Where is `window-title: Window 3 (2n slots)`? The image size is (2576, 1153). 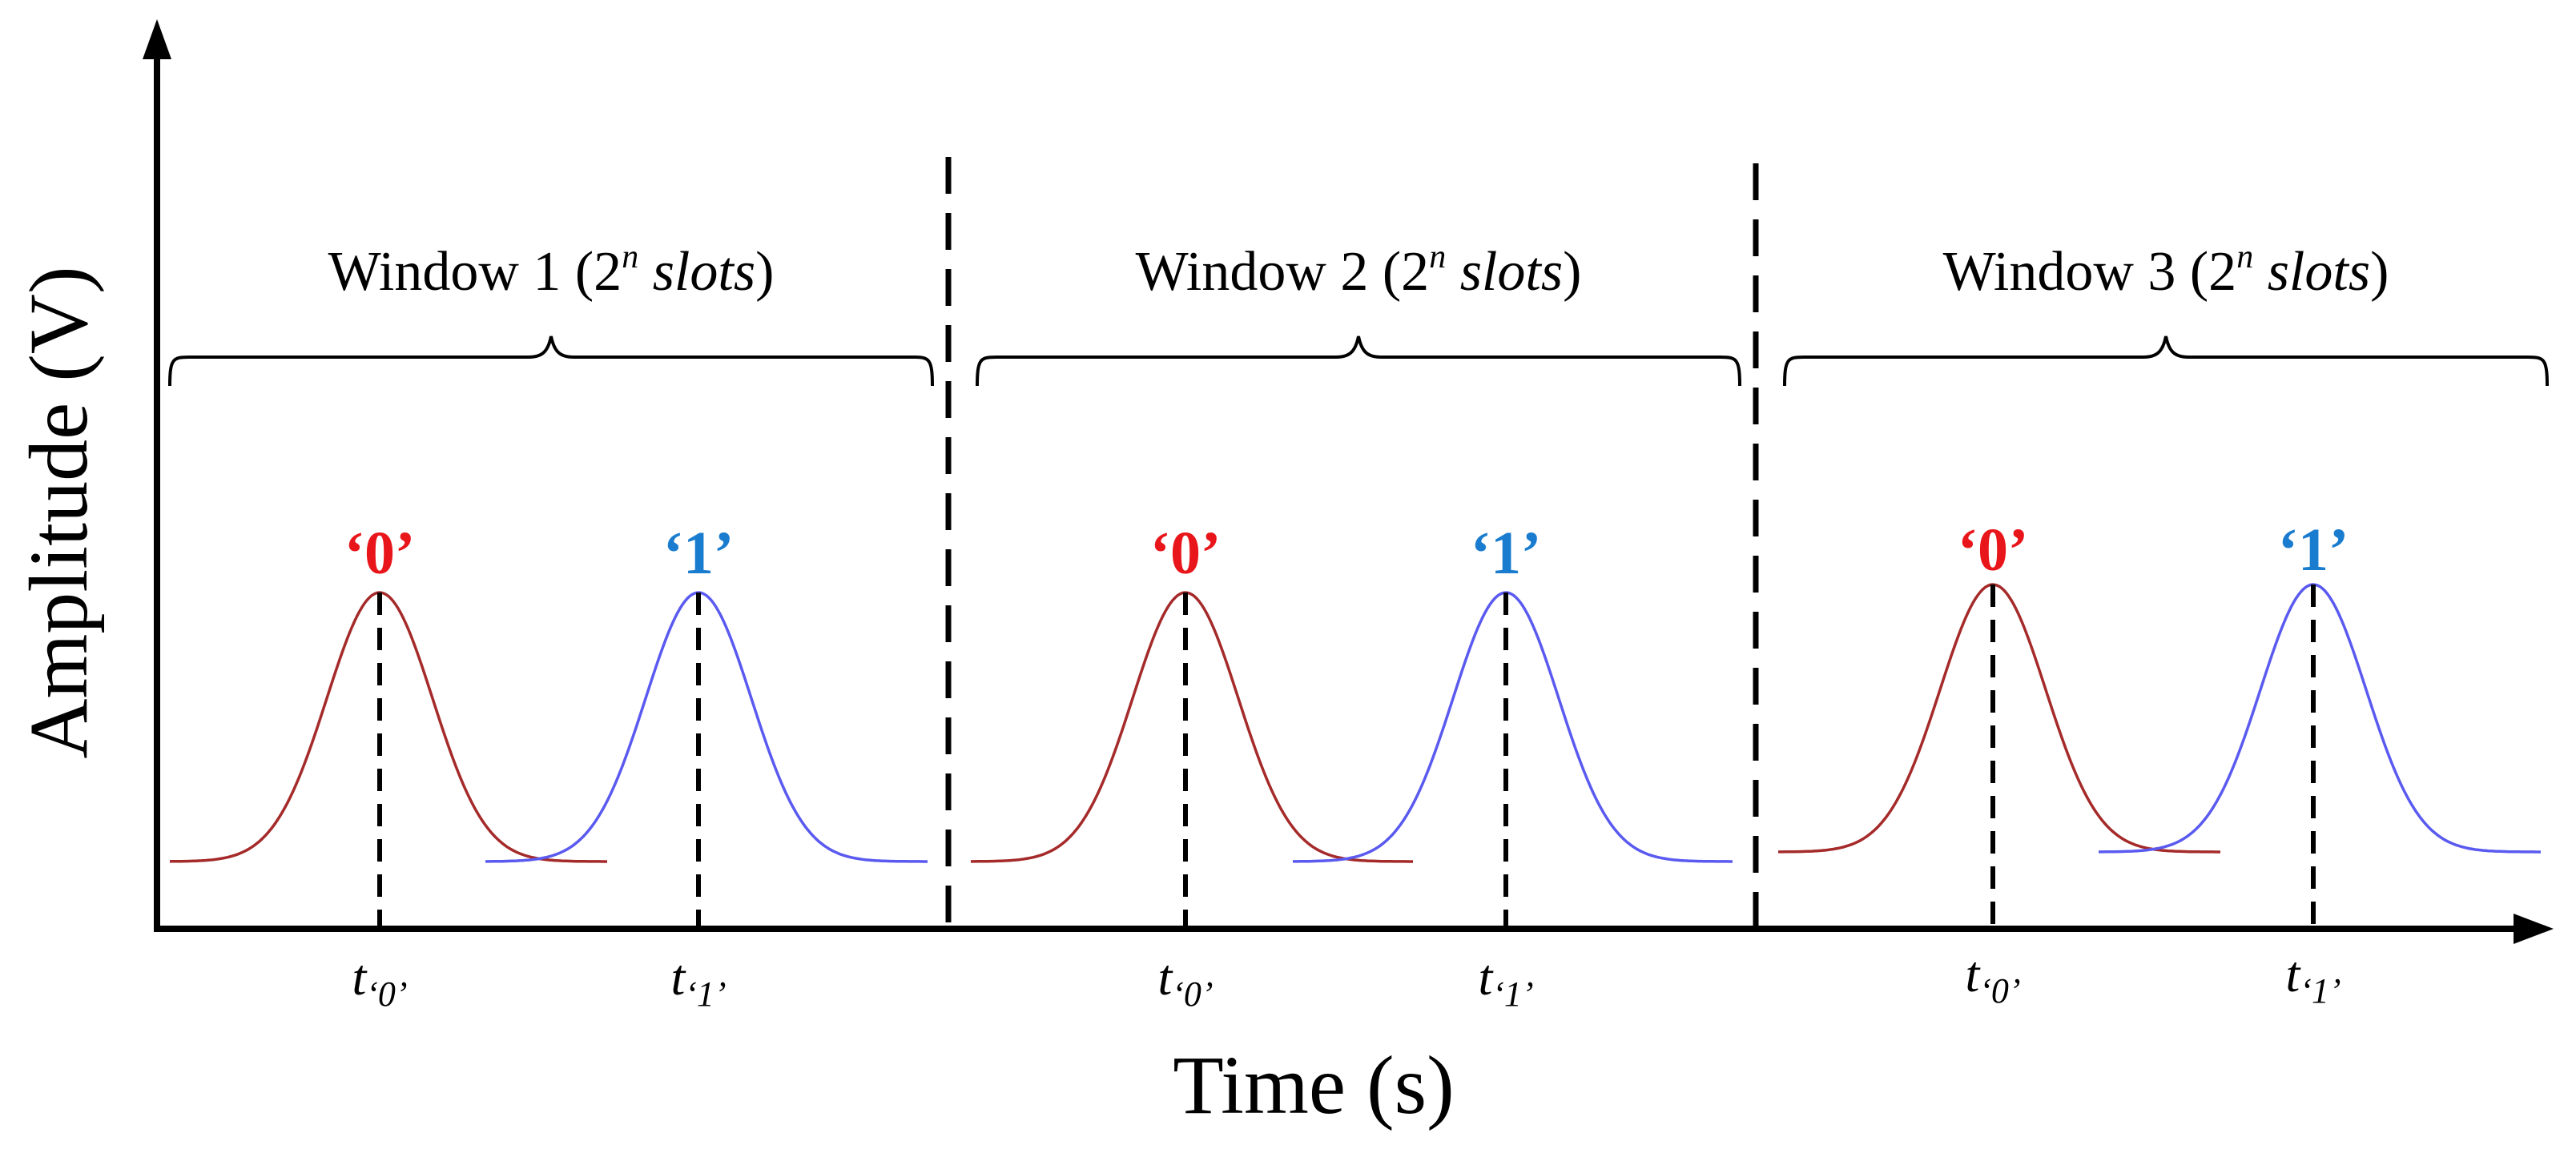
window-title: Window 3 (2n slots) is located at coordinates (2166, 271).